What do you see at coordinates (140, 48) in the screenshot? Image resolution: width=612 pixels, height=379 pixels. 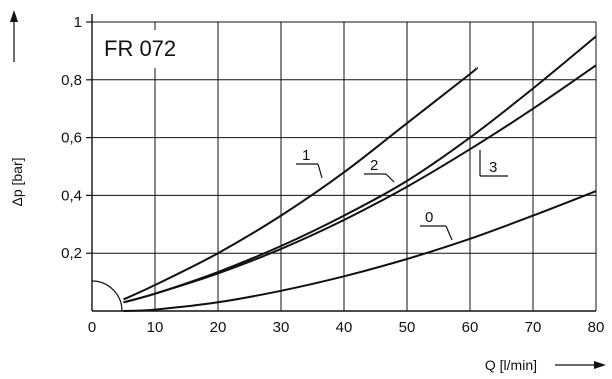 I see `chart-title: FR 072` at bounding box center [140, 48].